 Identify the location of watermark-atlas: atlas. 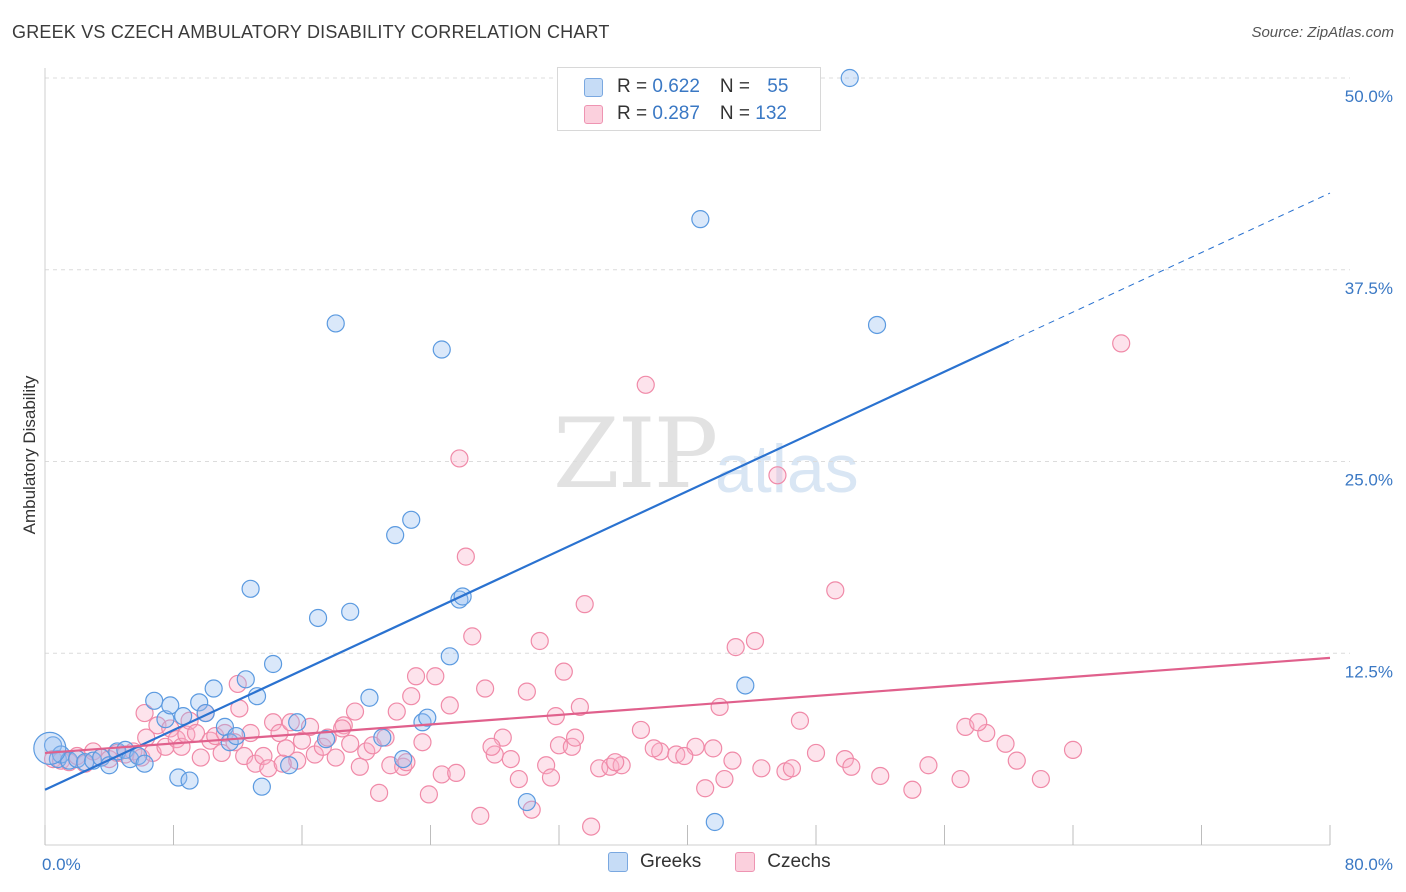
(787, 469).